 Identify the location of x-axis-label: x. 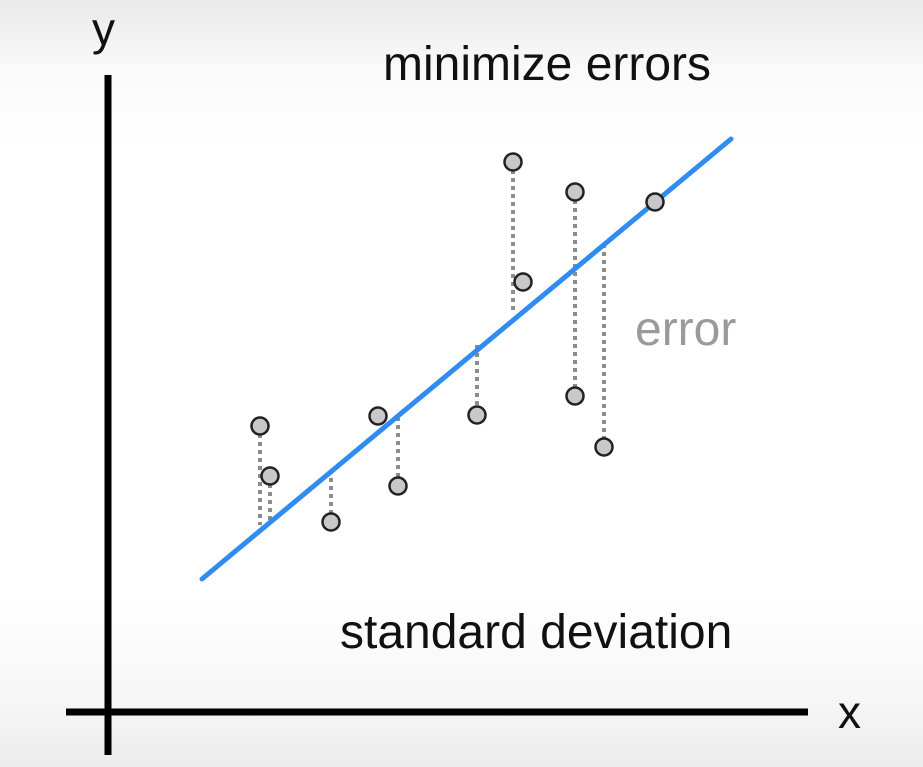
(849, 712).